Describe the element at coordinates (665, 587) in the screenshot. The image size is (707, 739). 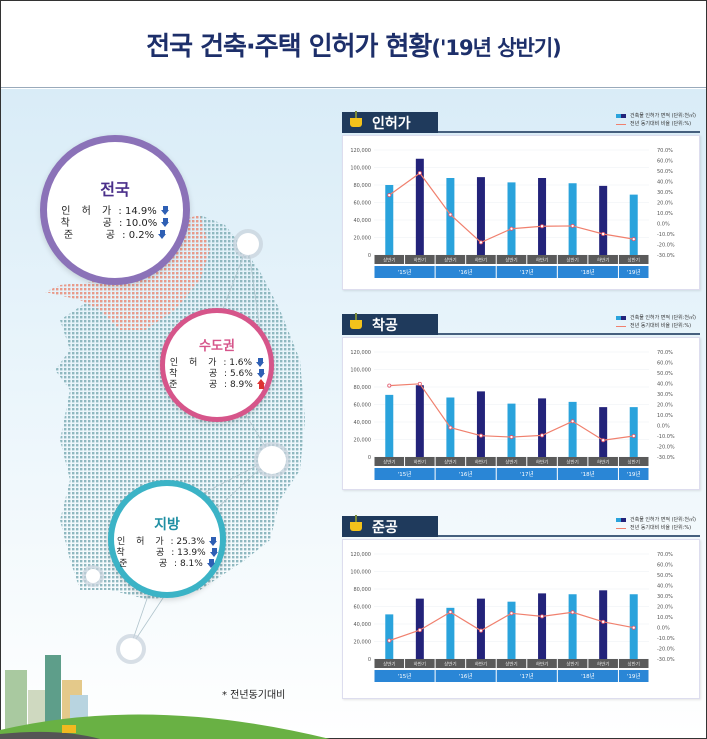
I see `y2-tick-label: 40.0%` at that location.